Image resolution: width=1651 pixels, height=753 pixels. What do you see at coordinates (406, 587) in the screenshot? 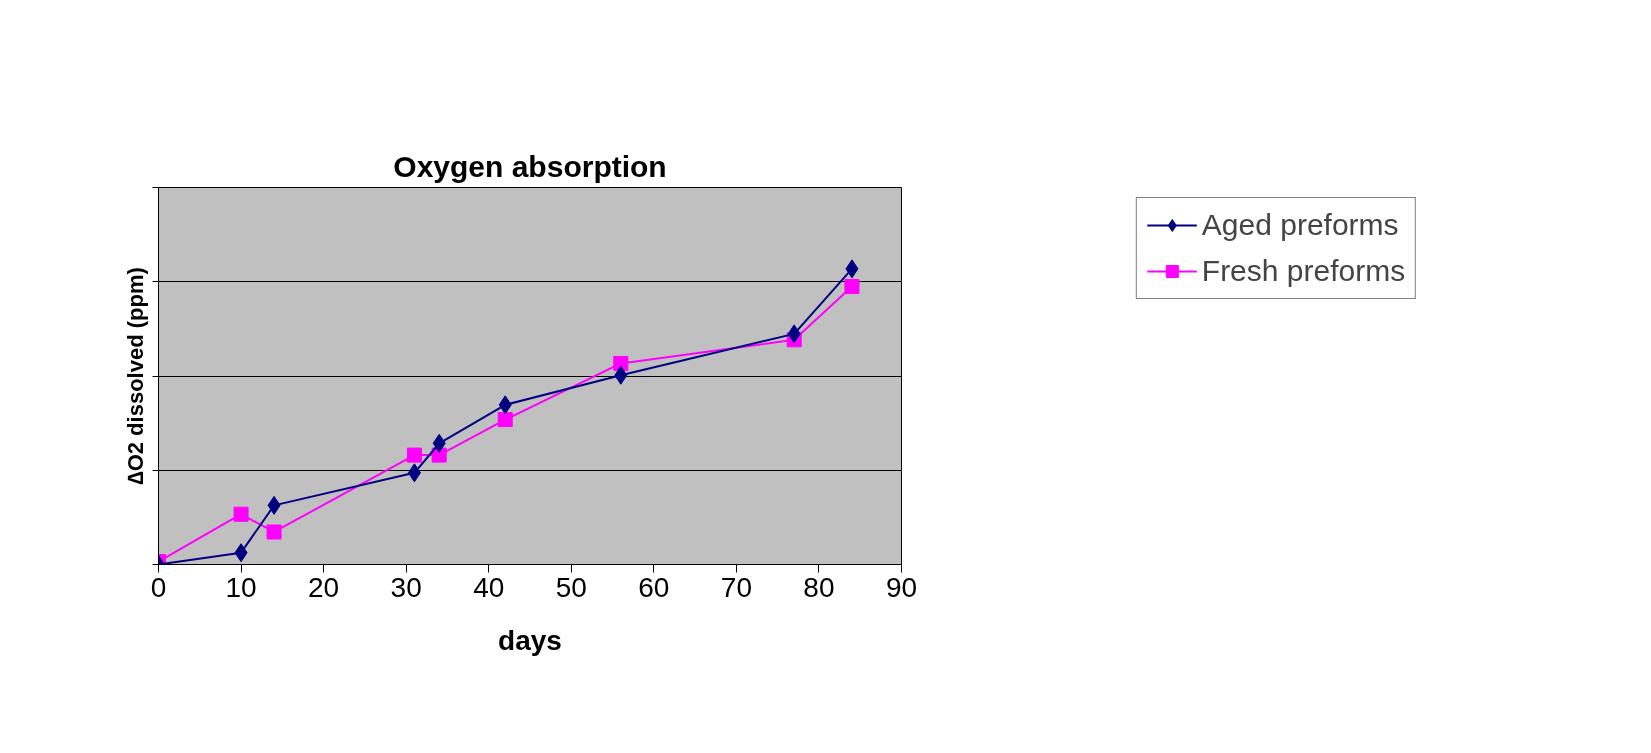
I see `x-tick-label: 30` at bounding box center [406, 587].